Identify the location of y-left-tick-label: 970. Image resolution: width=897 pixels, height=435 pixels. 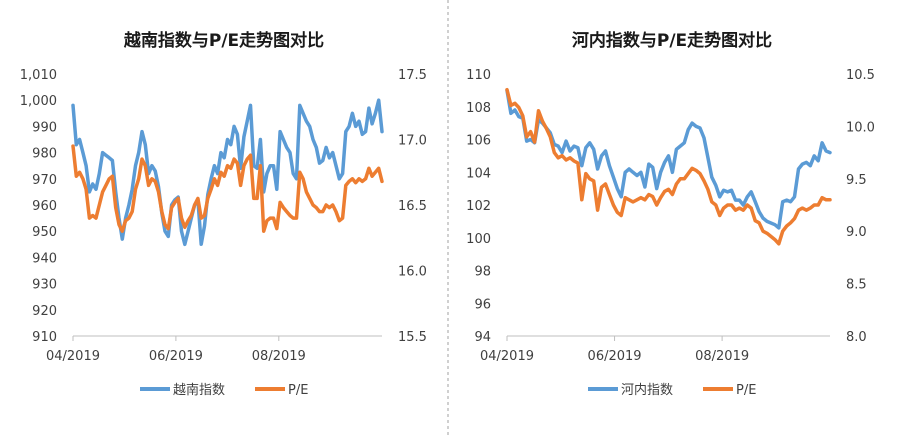
(44, 180).